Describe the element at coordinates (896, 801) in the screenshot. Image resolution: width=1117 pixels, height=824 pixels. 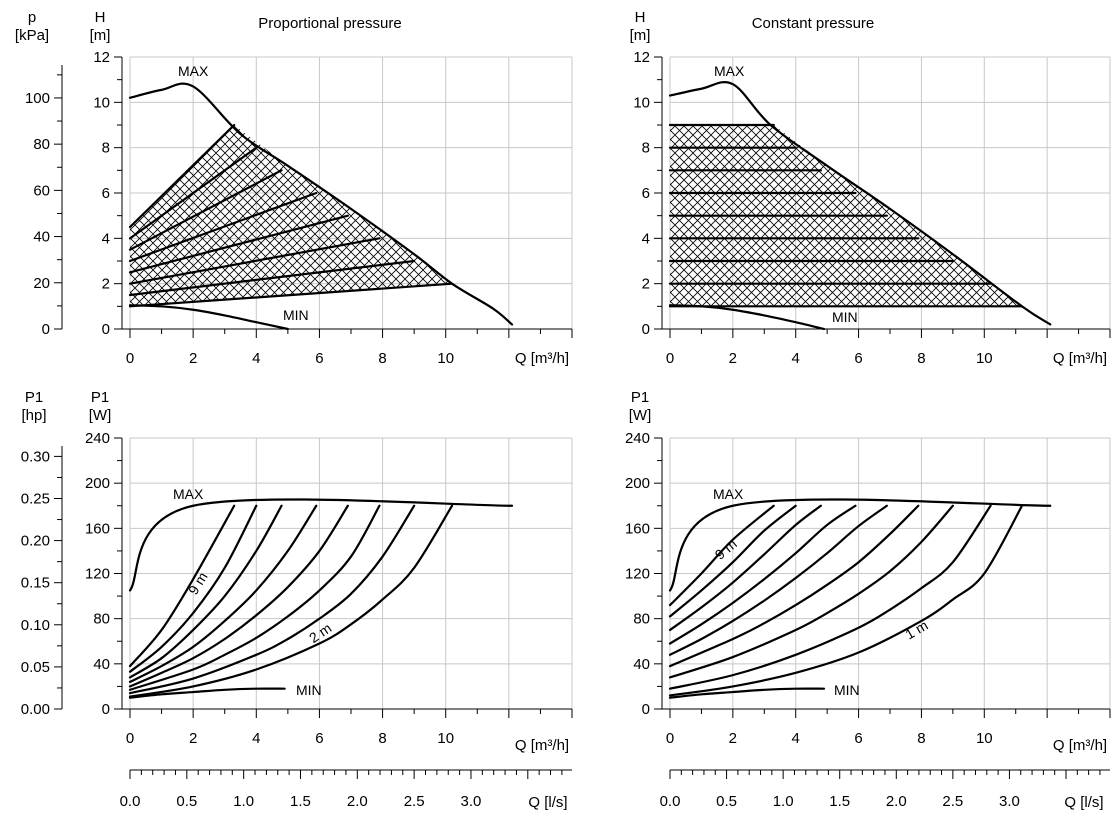
I see `x2-tick-label-4: 2.0` at that location.